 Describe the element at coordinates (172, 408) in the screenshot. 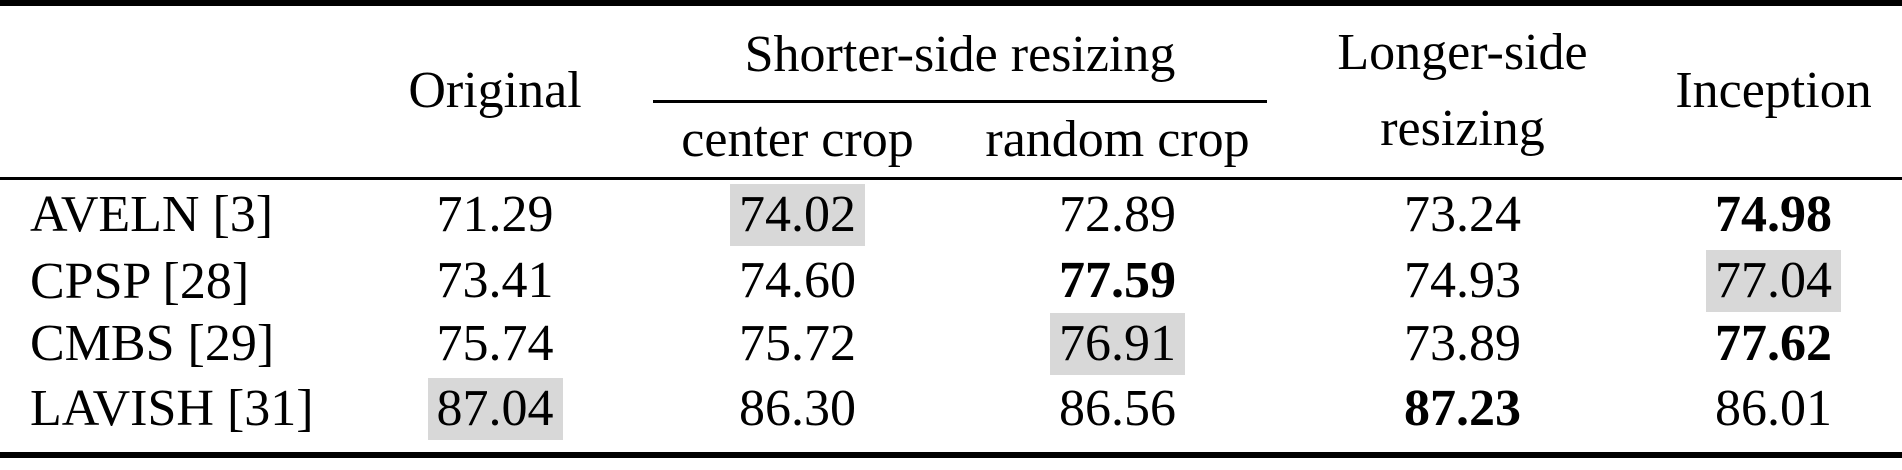

I see `row-label: LAVISH [31]` at that location.